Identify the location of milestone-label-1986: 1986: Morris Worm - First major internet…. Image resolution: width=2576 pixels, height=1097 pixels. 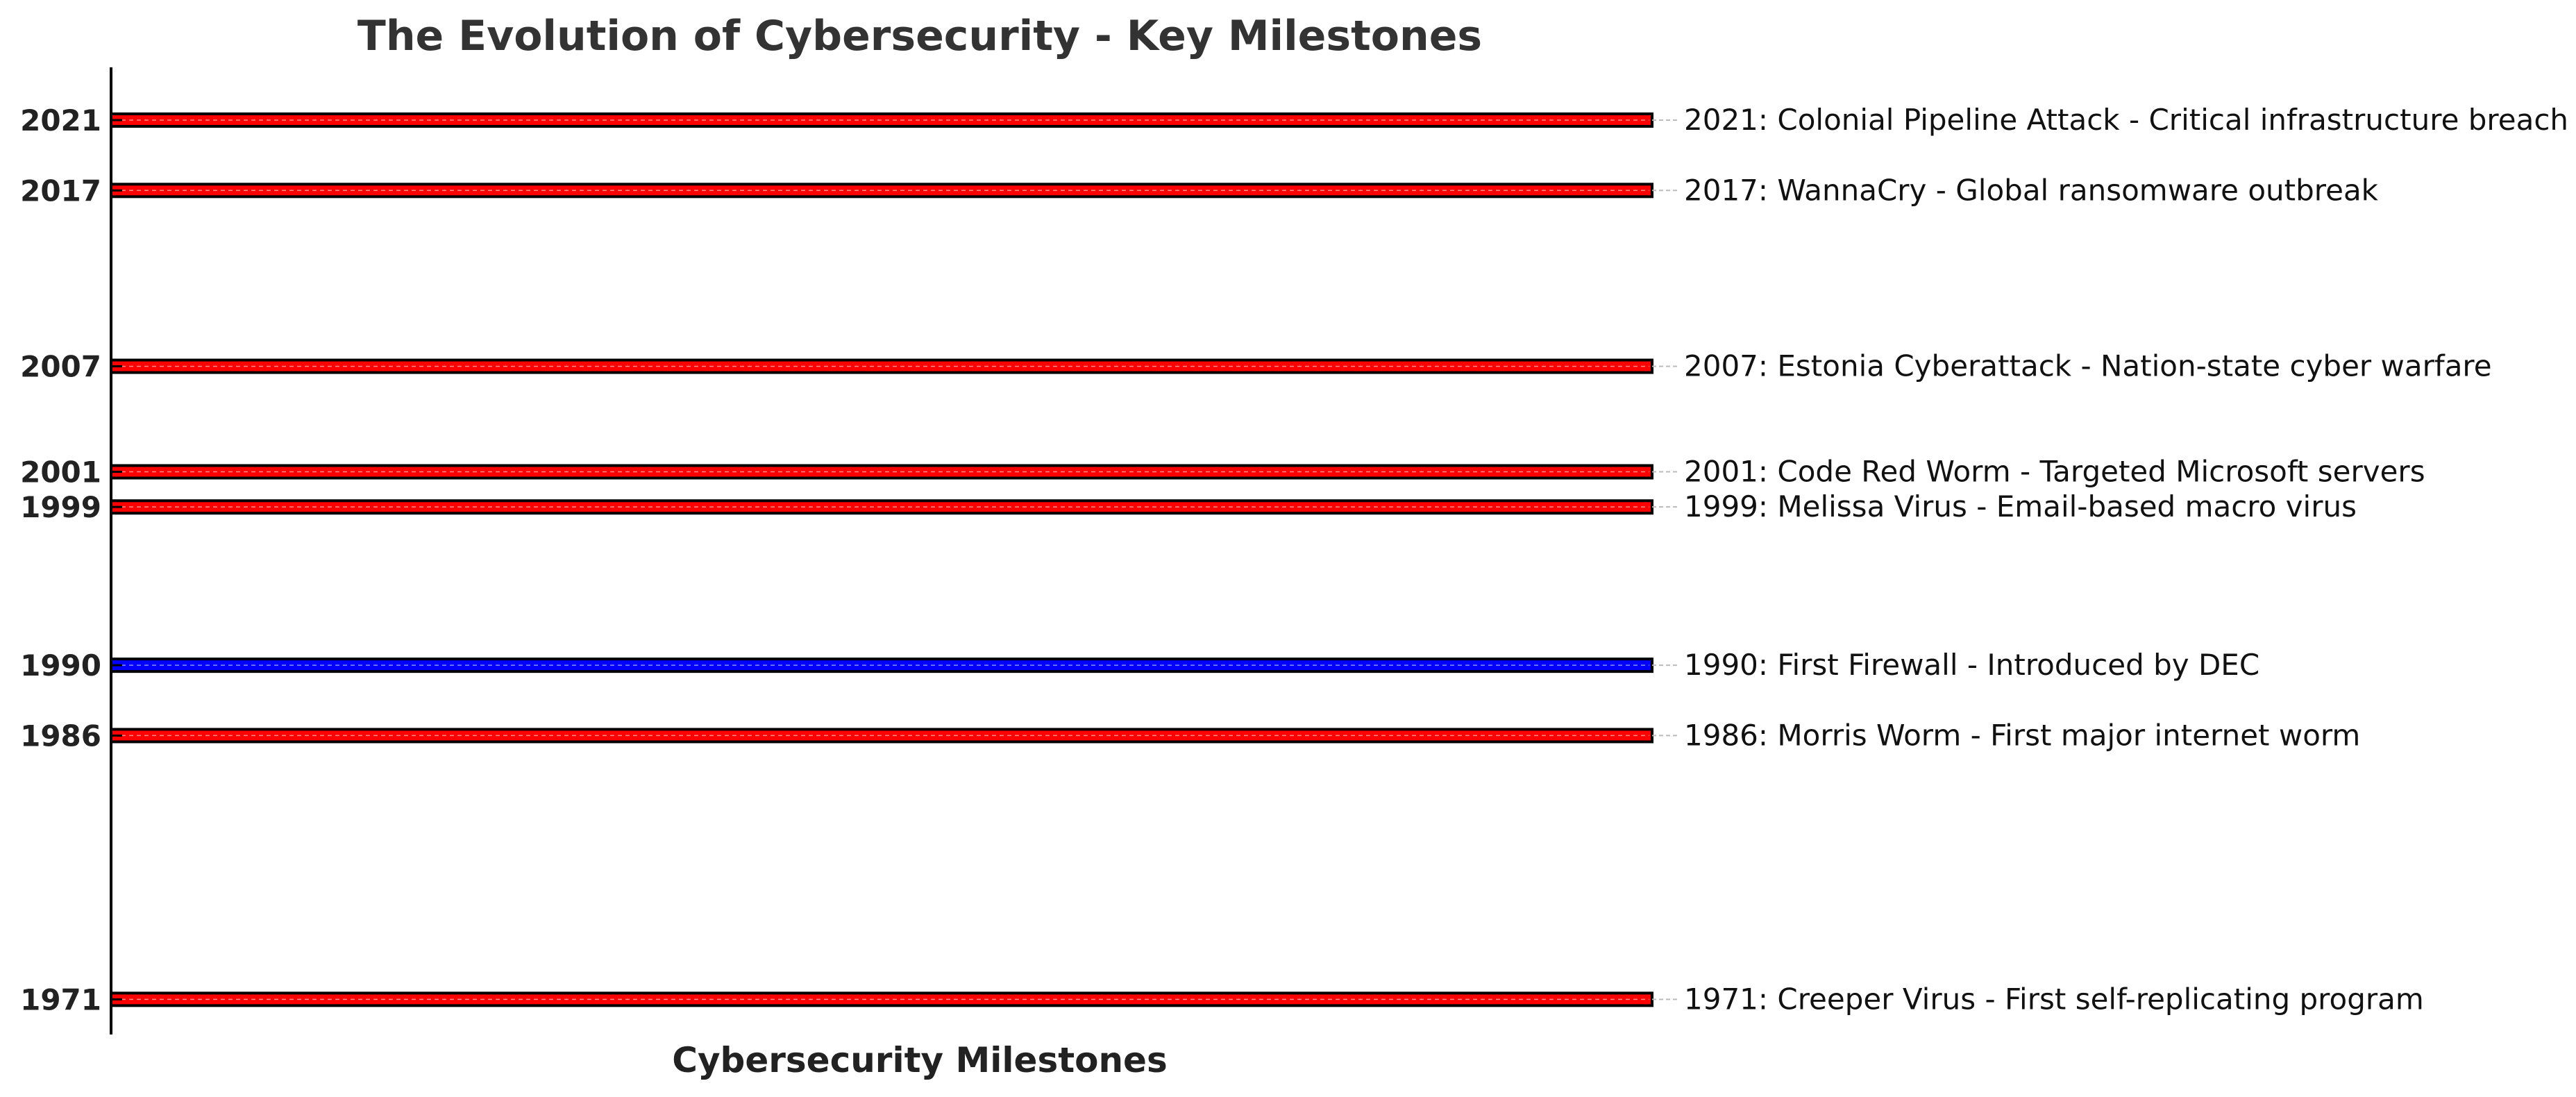
(2022, 735).